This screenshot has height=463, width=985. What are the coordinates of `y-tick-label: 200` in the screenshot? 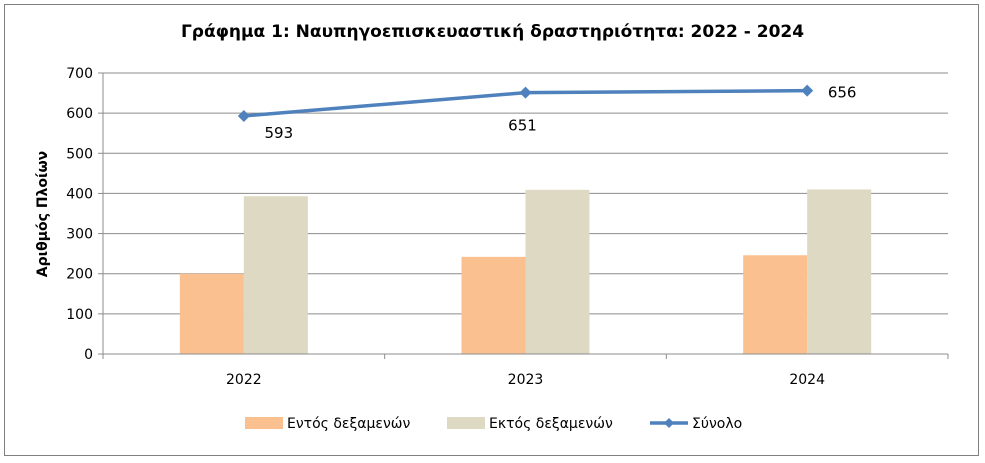 It's located at (79, 275).